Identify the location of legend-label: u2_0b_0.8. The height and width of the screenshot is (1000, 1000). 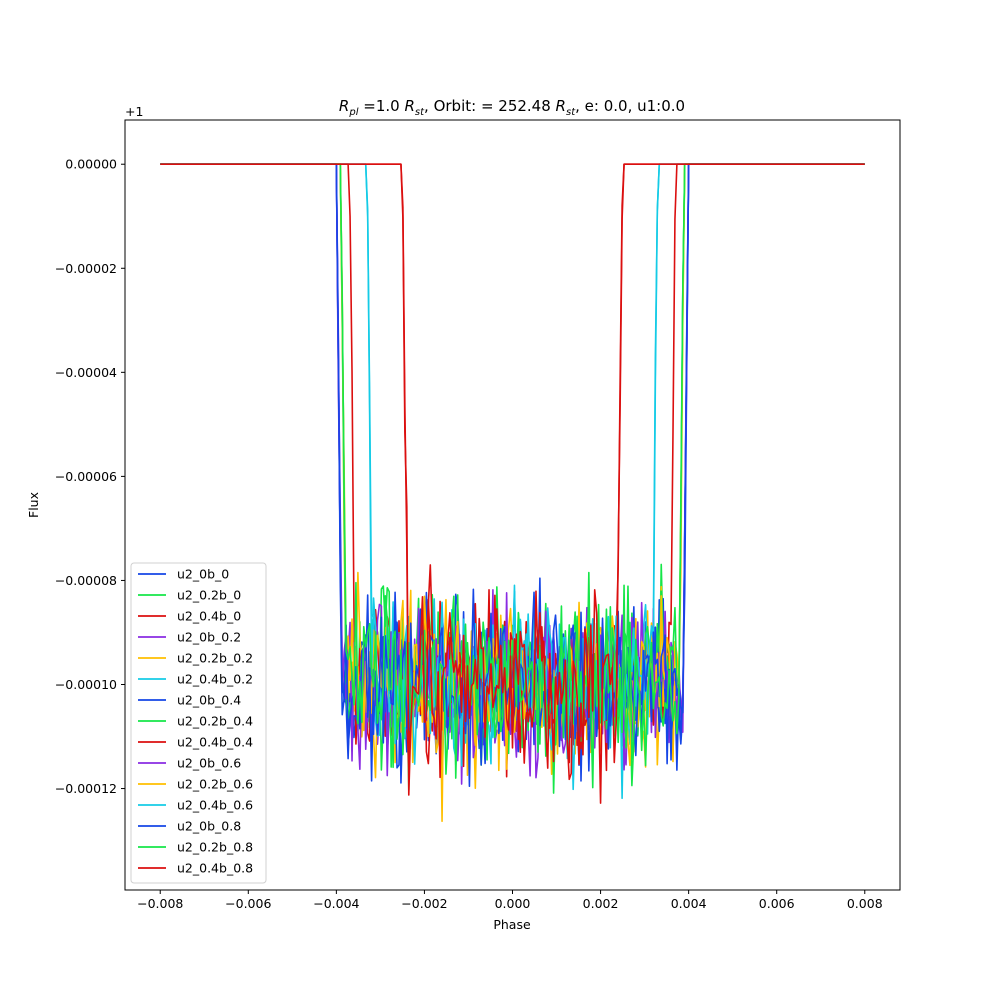
(209, 826).